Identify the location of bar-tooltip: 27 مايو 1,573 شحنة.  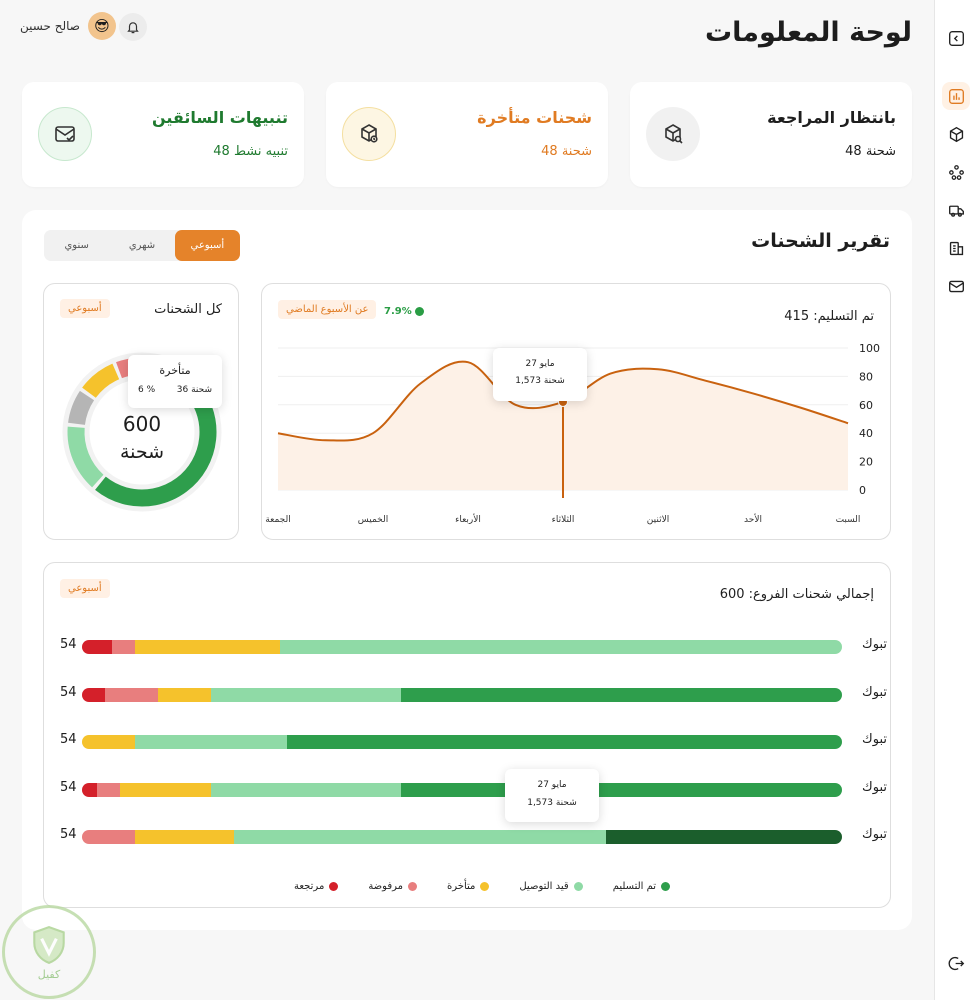
(552, 795).